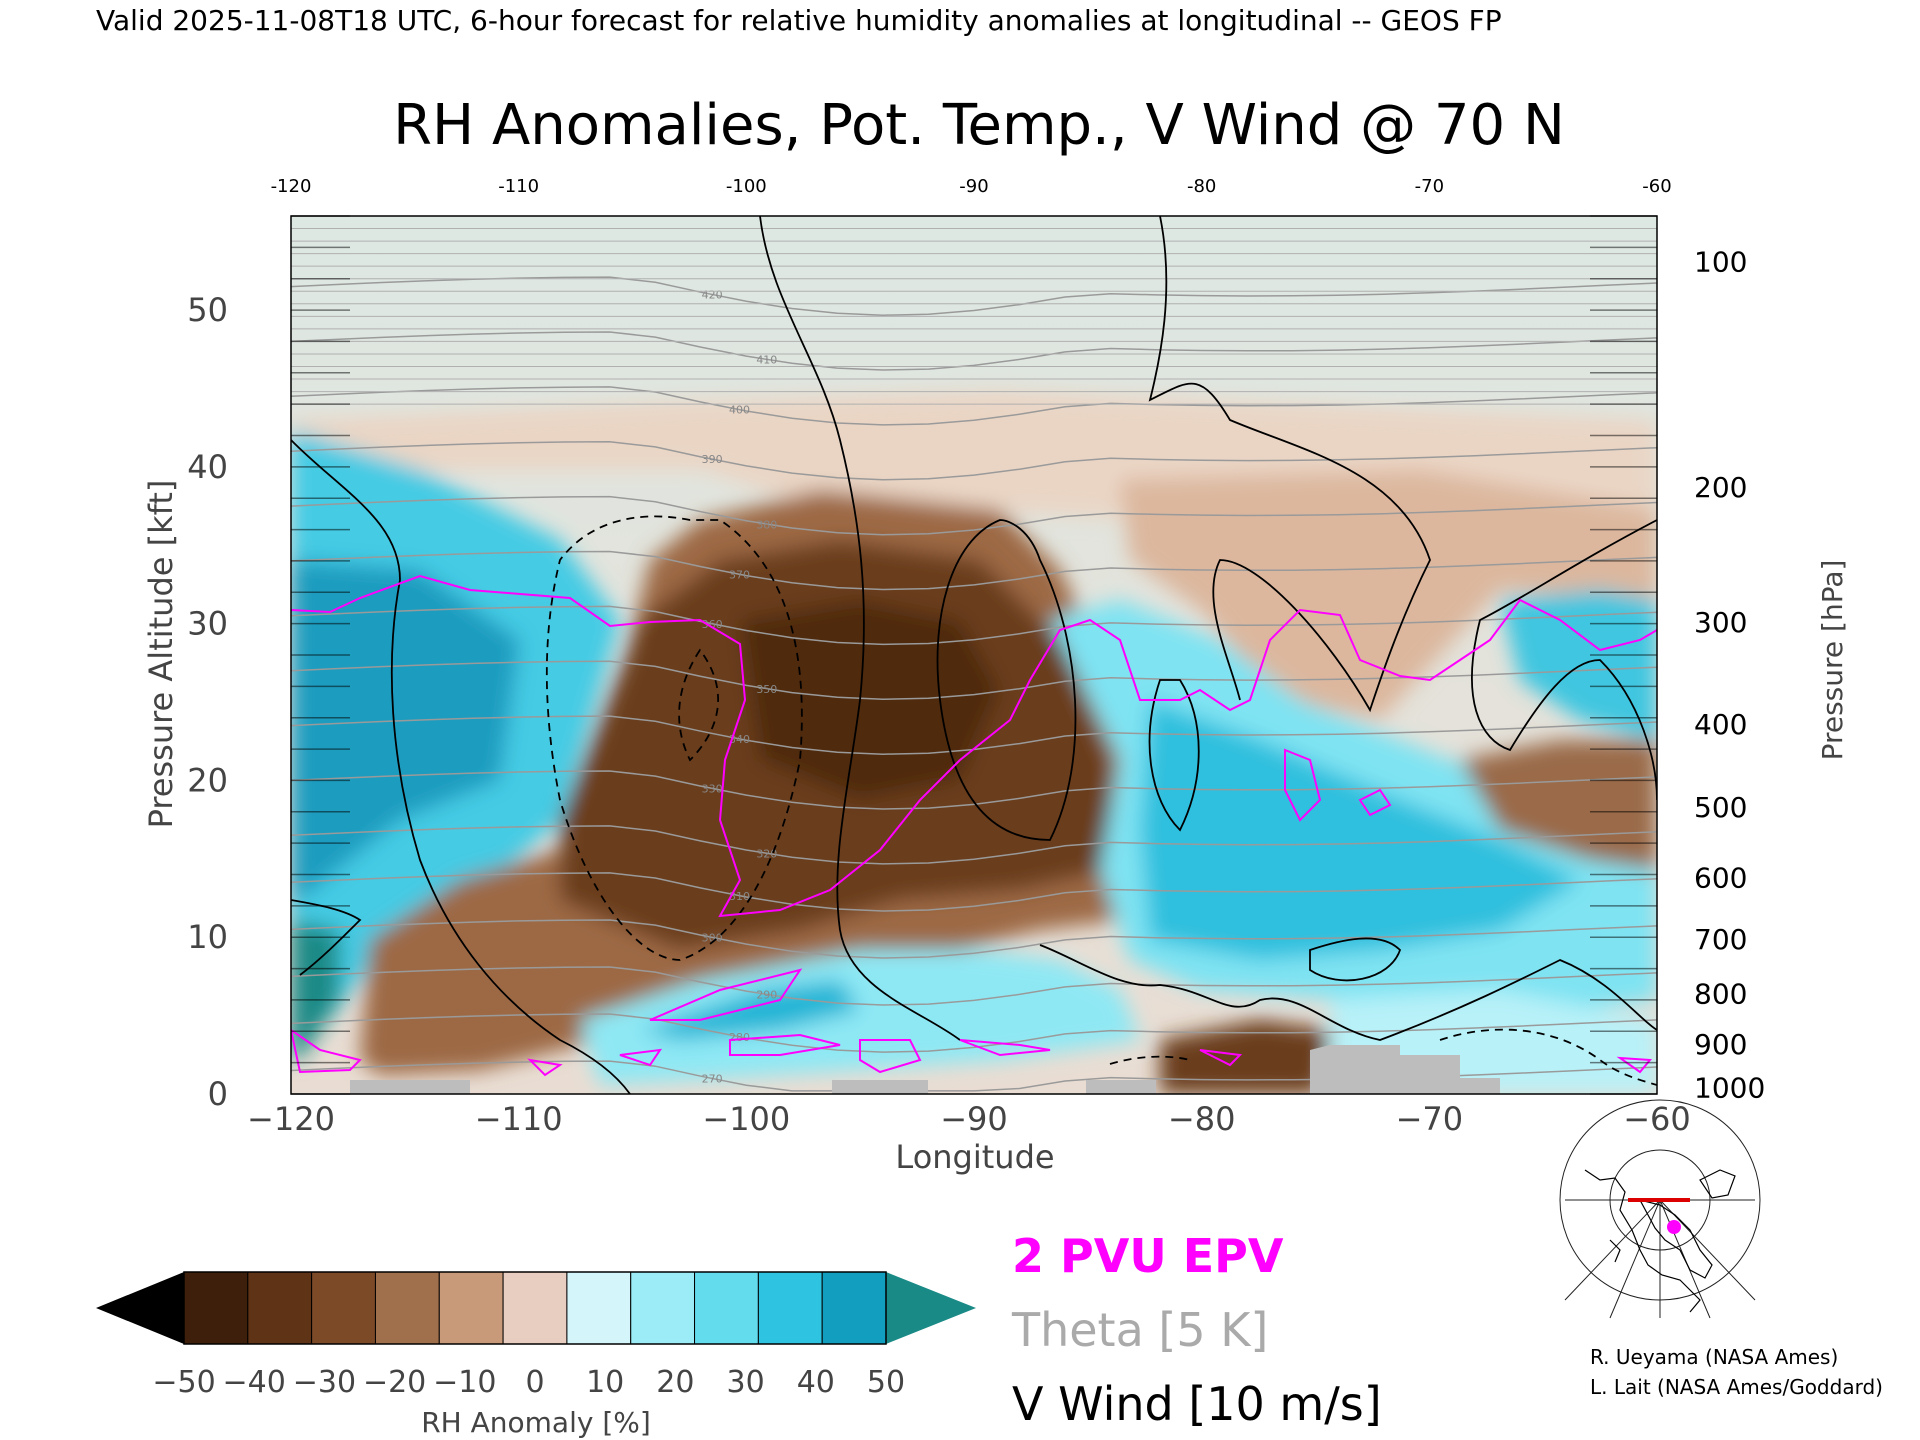 The height and width of the screenshot is (1440, 1920). What do you see at coordinates (1720, 487) in the screenshot?
I see `pressure-tick-label: 200` at bounding box center [1720, 487].